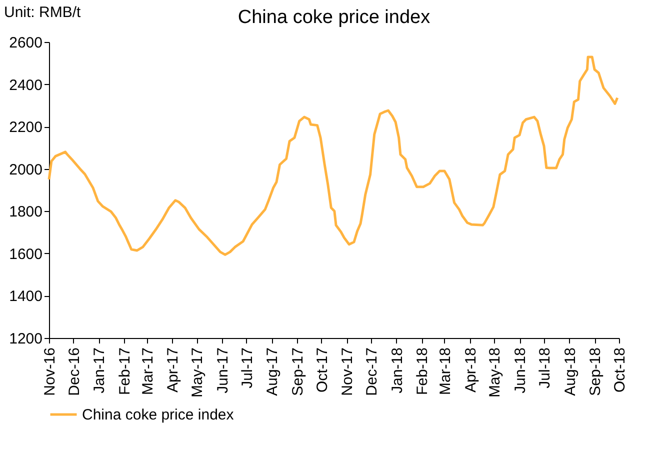  What do you see at coordinates (397, 371) in the screenshot?
I see `x-tick-label: Jan-18` at bounding box center [397, 371].